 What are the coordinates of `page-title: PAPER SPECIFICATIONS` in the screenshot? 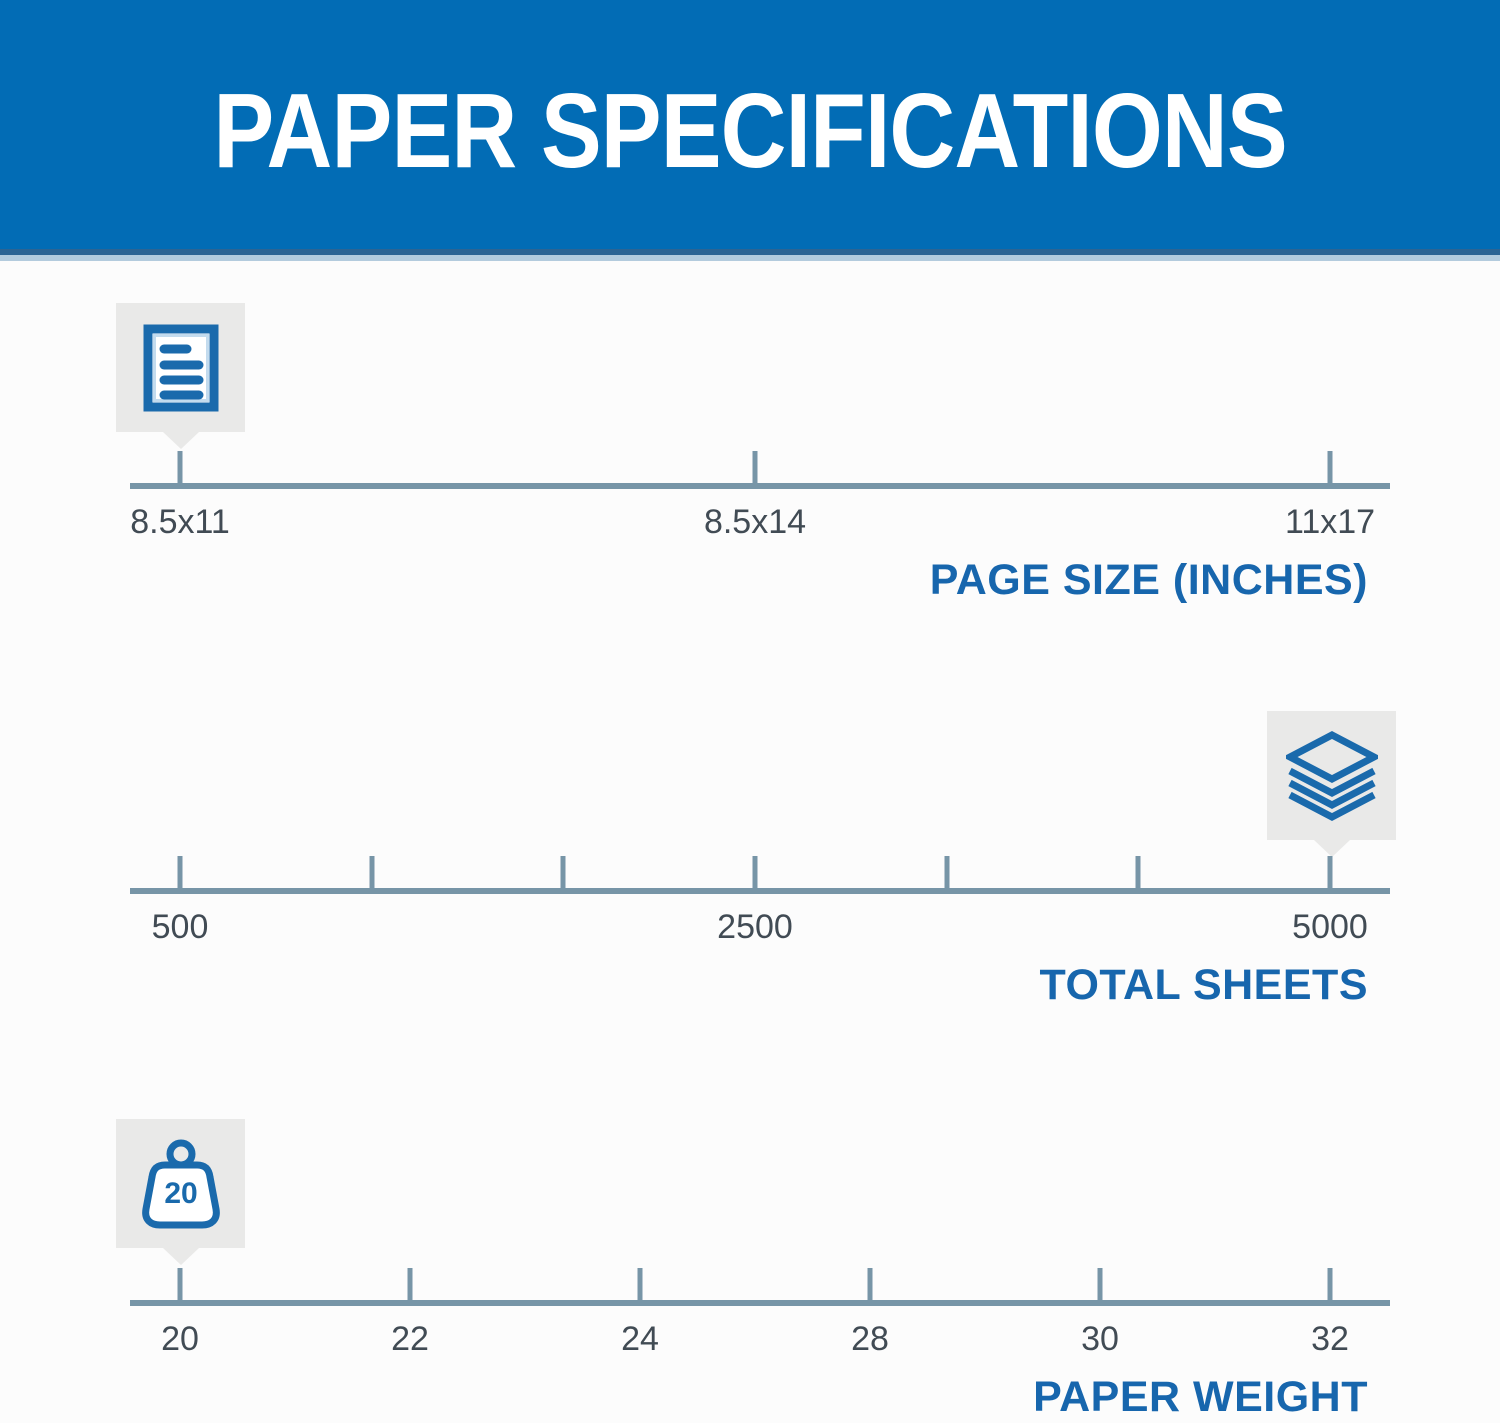 It's located at (750, 131).